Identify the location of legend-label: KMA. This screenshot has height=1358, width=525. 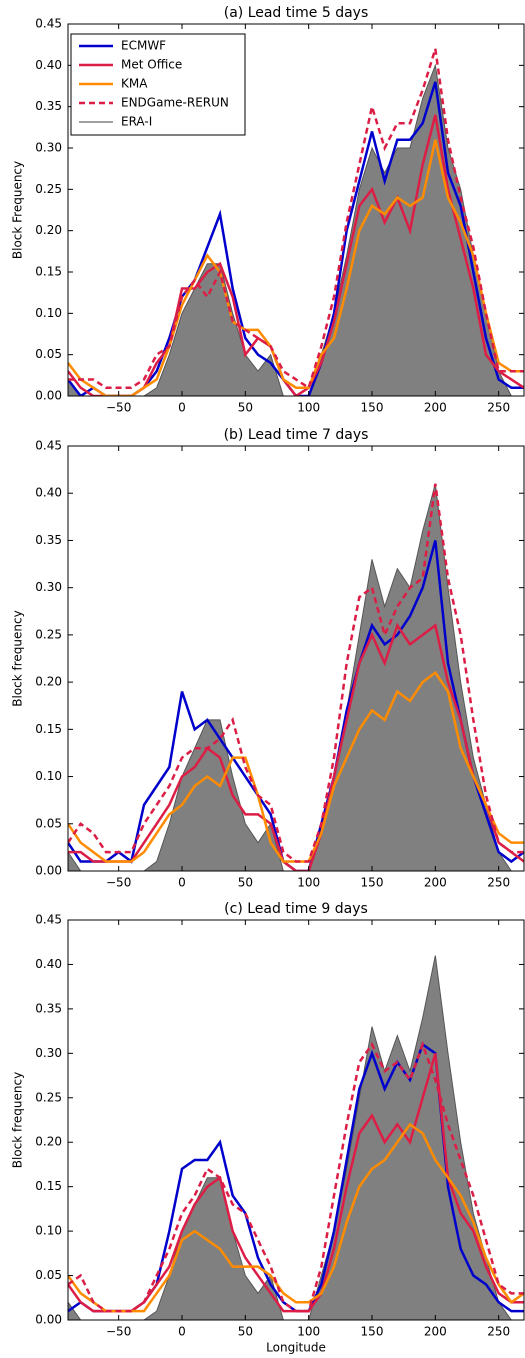
(134, 84).